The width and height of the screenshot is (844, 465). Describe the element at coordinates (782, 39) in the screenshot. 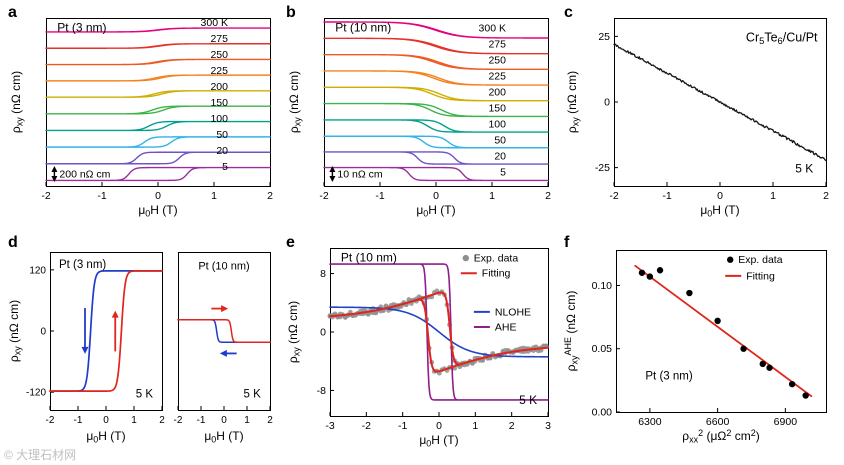

I see `svg-text: Cr5Te6/Cu/Pt` at that location.